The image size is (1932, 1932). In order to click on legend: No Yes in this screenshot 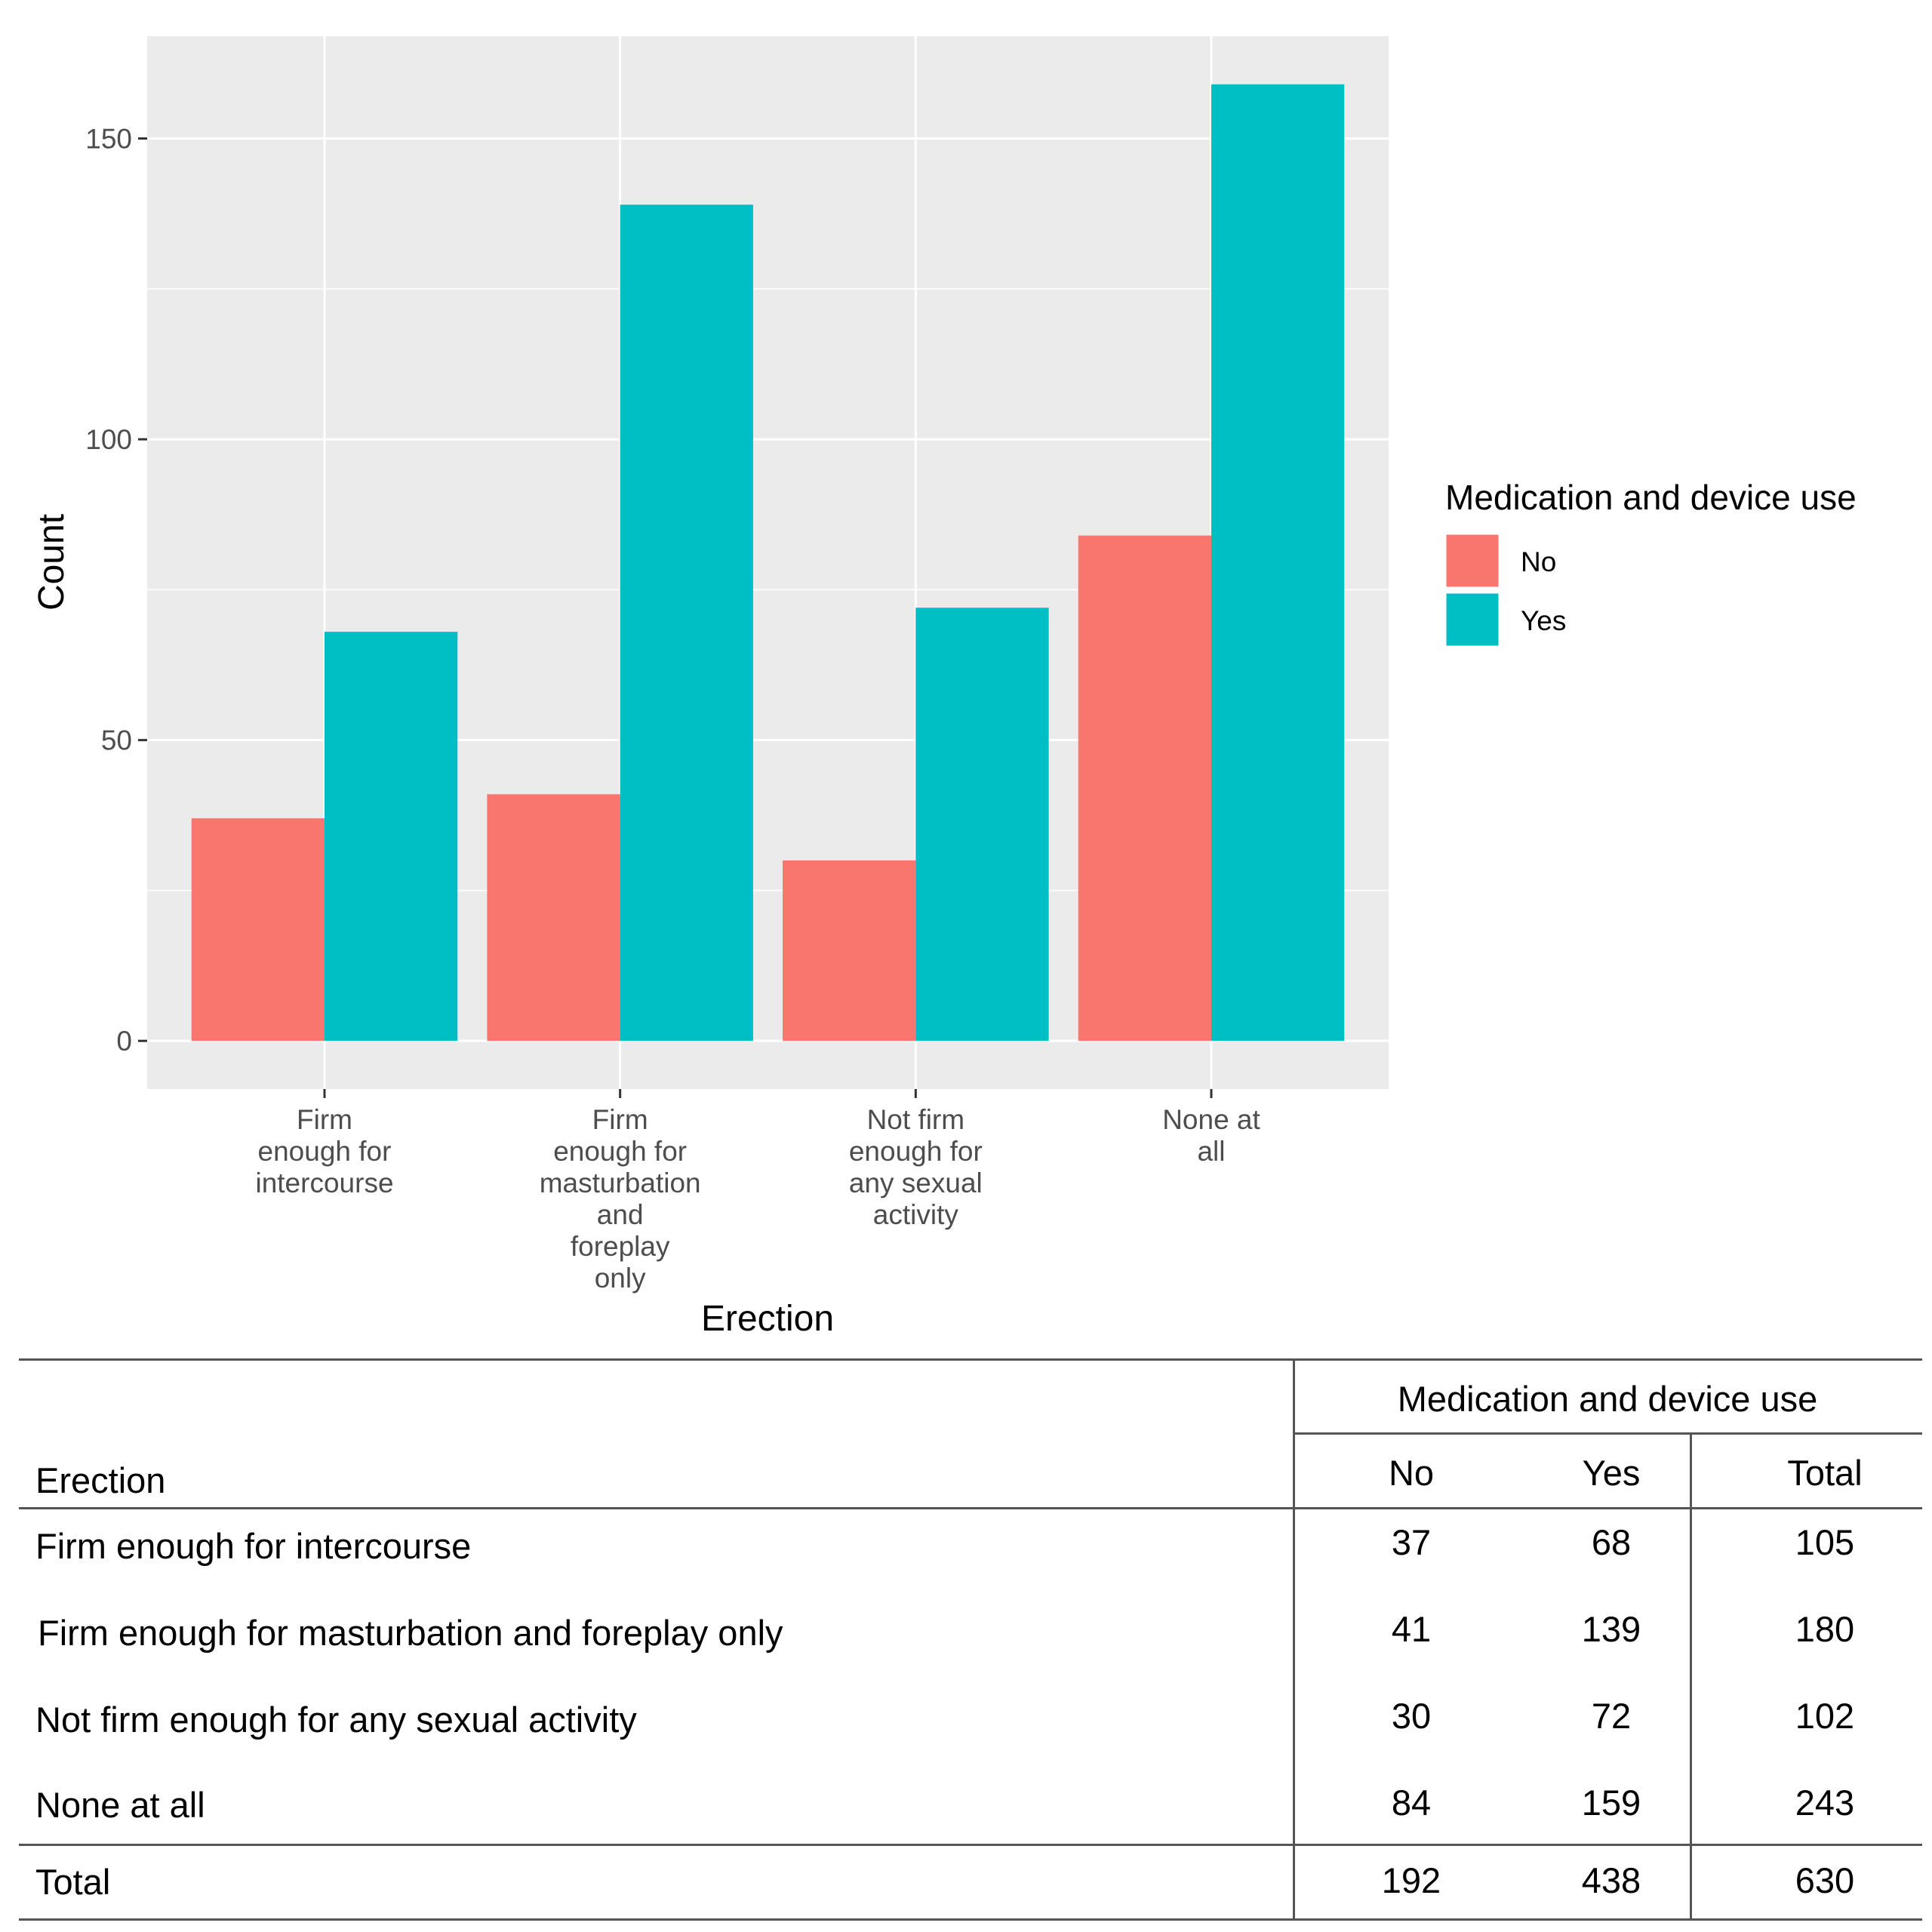, I will do `click(1505, 590)`.